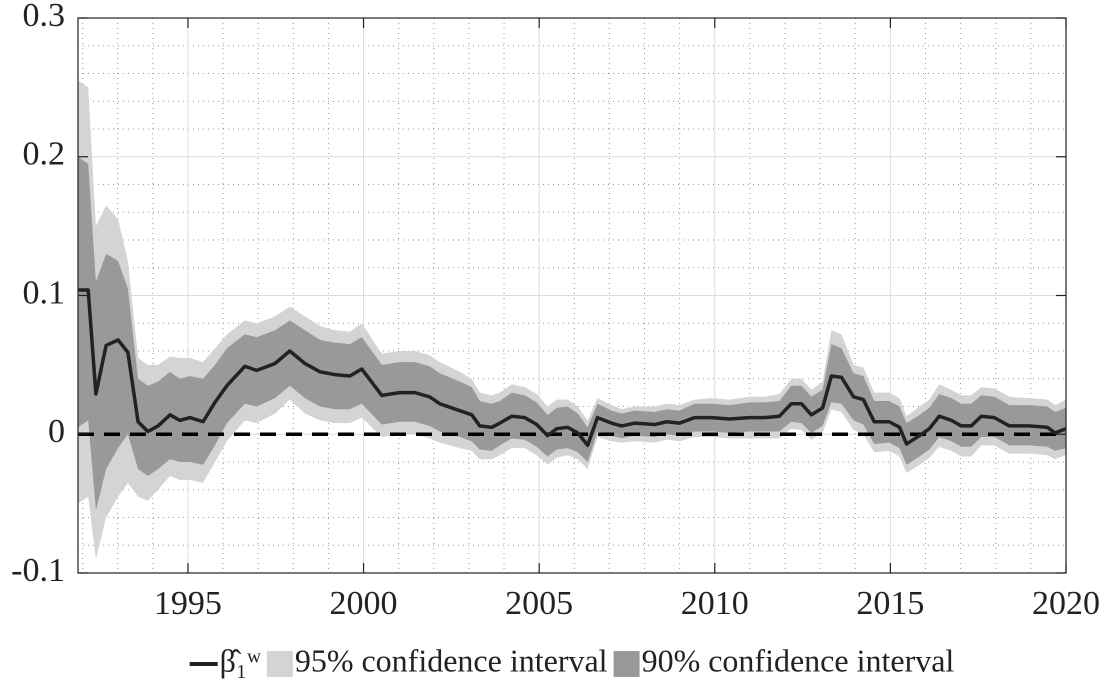 This screenshot has width=1107, height=688. Describe the element at coordinates (44, 292) in the screenshot. I see `y-tick-label: 0.1` at that location.